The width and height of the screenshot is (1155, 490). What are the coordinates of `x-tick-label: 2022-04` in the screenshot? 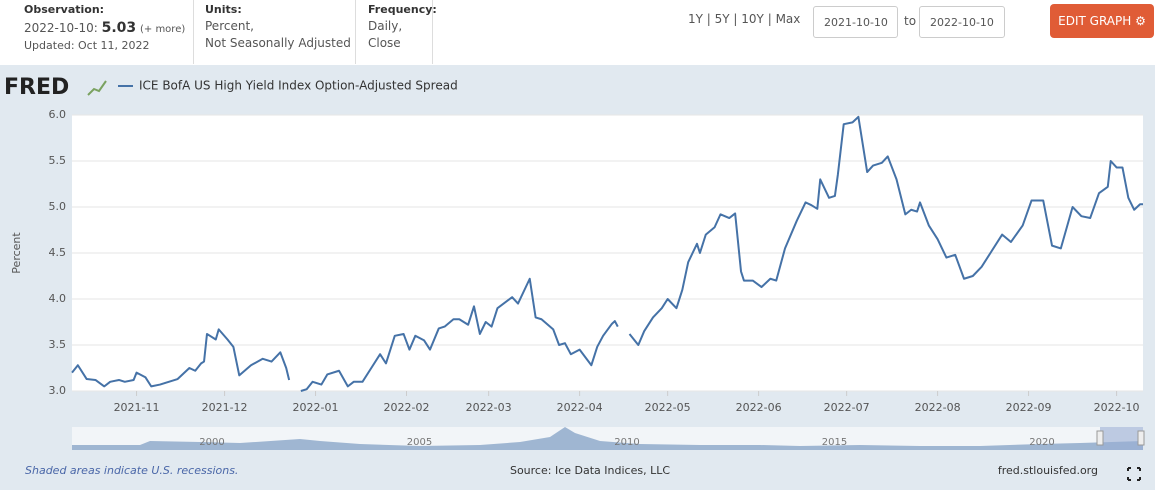 It's located at (580, 407).